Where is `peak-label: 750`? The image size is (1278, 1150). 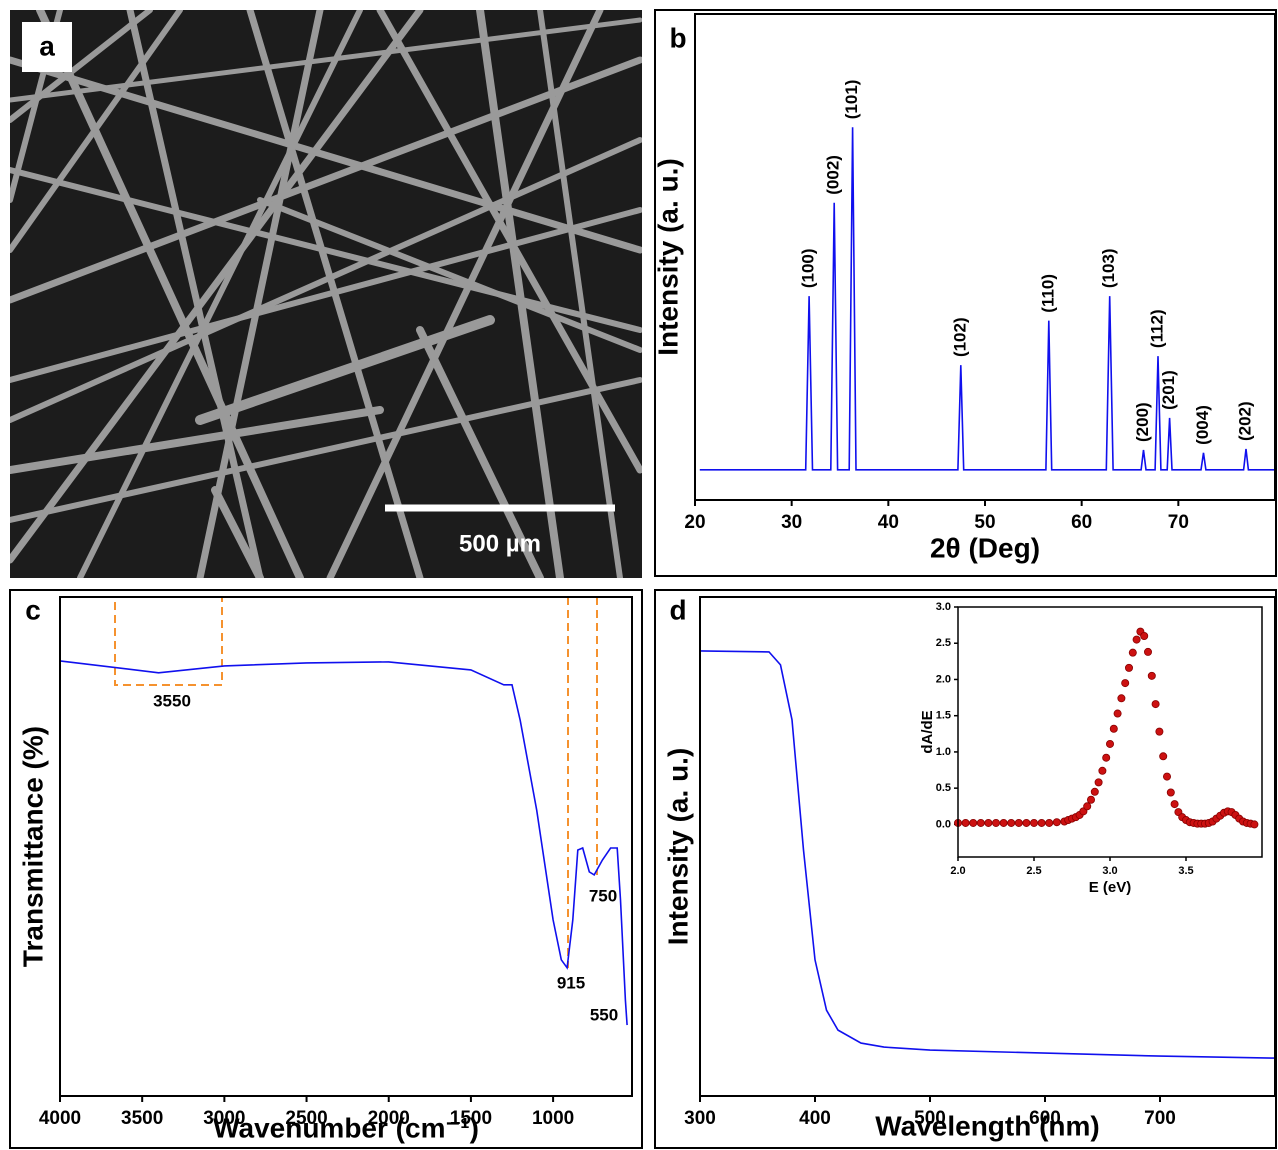
peak-label: 750 is located at coordinates (603, 895).